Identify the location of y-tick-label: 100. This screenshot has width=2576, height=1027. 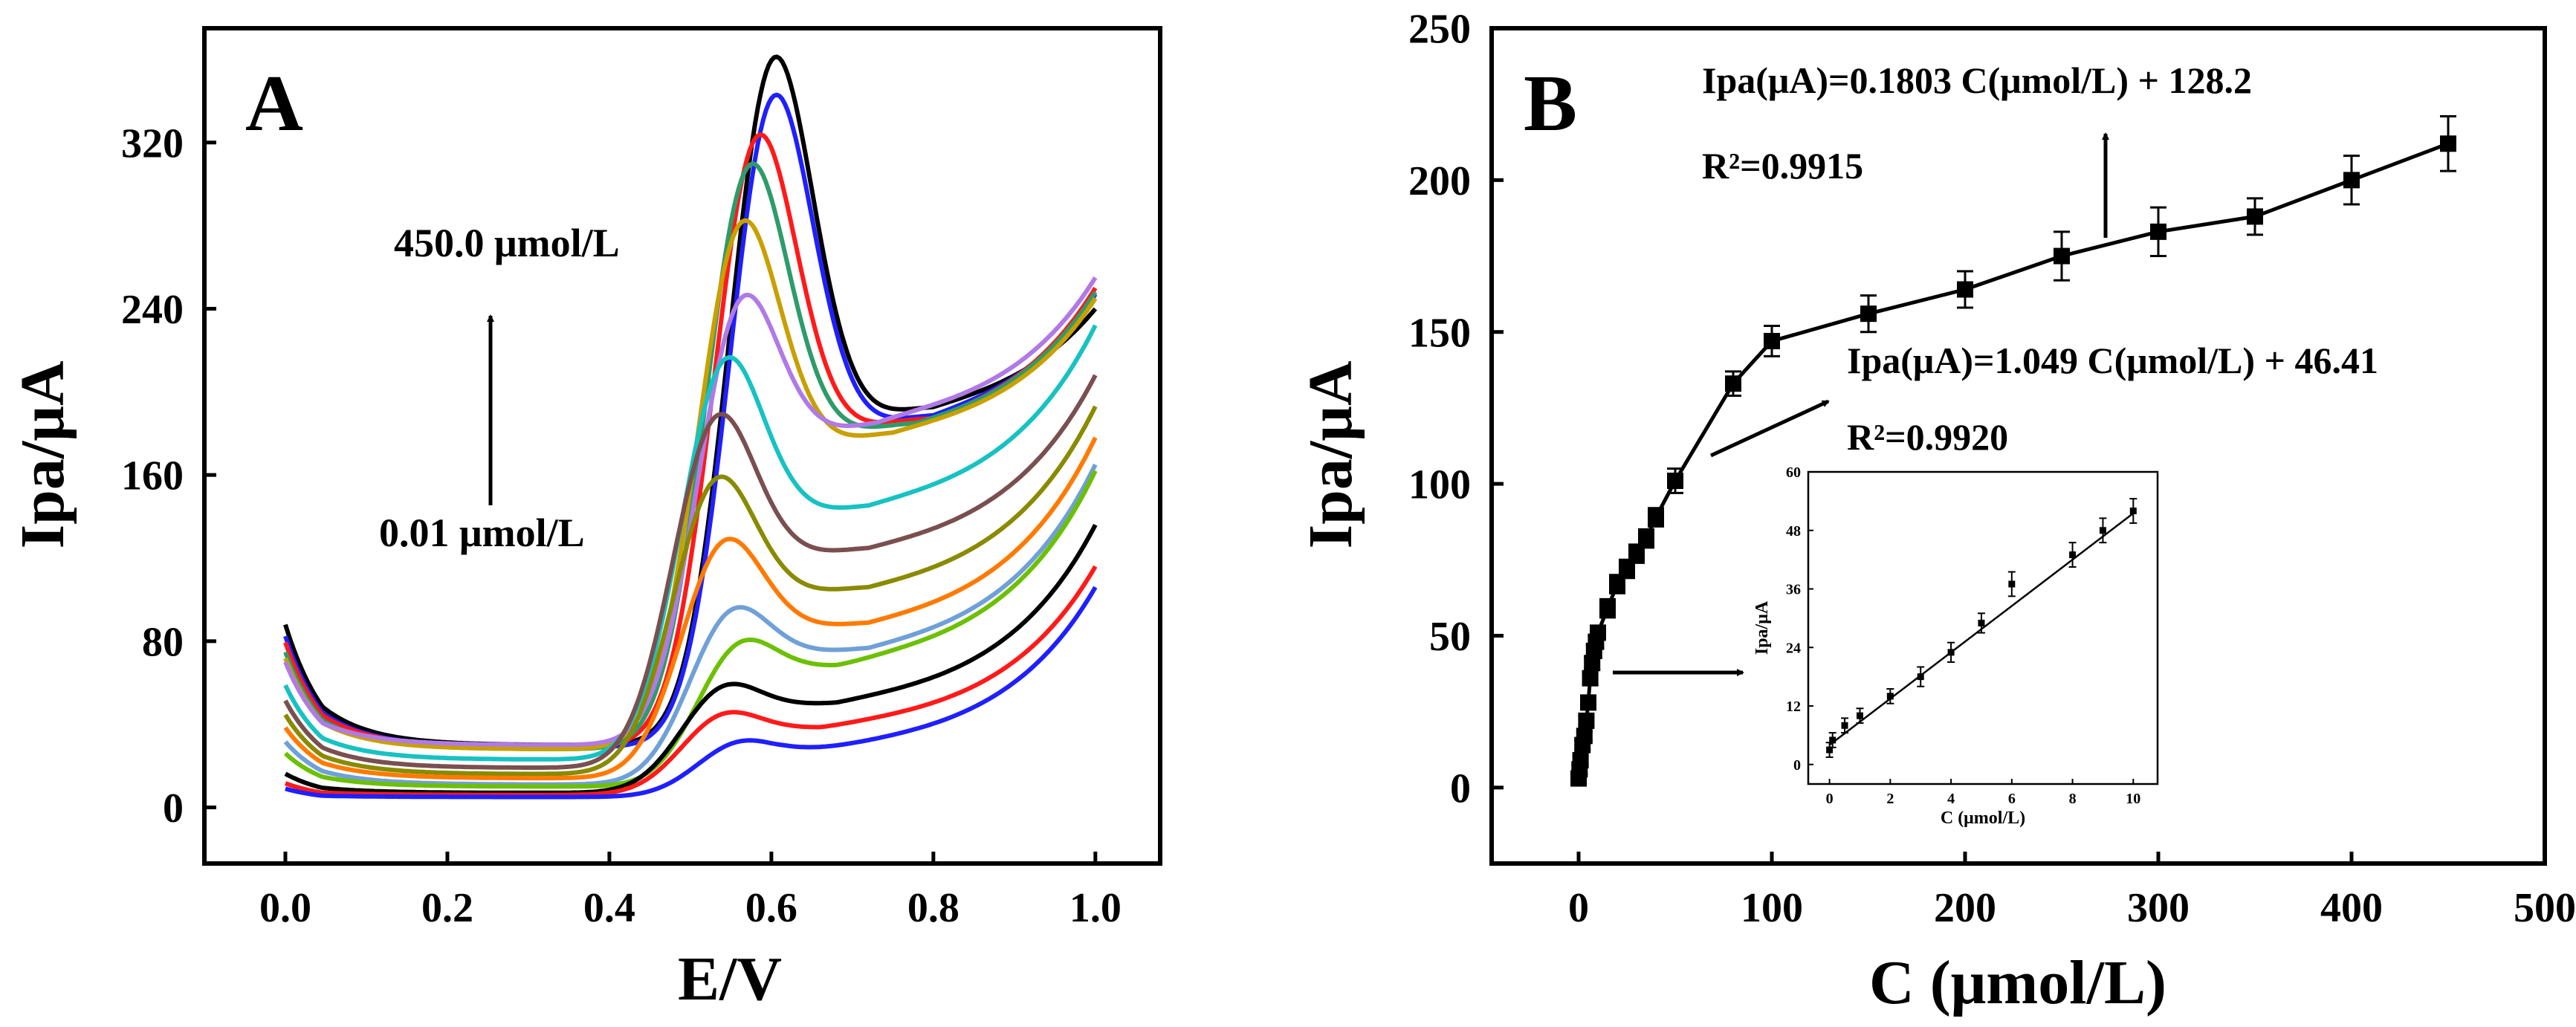
(1440, 485).